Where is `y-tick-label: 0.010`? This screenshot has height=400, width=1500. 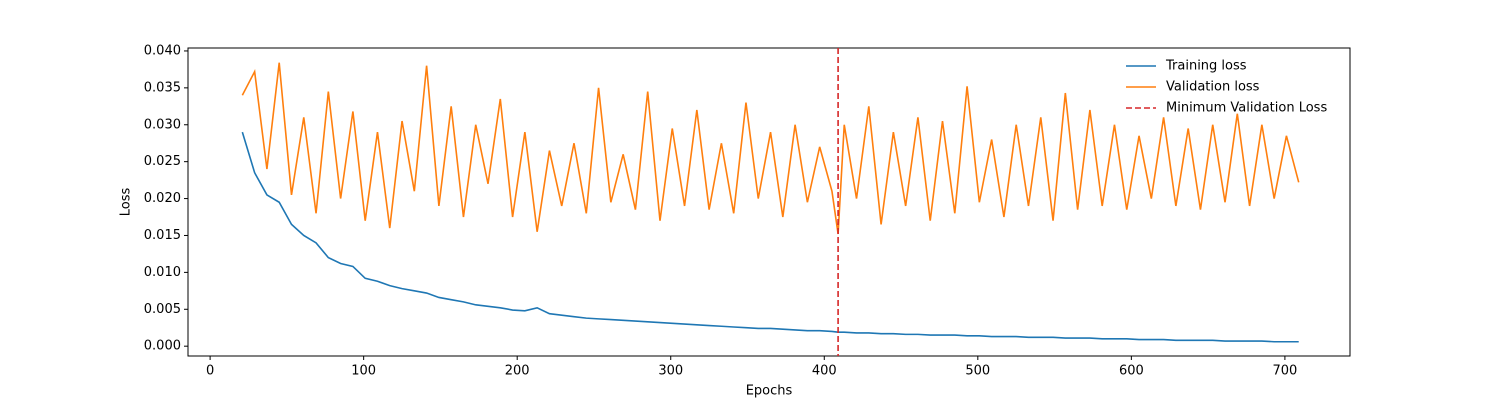 y-tick-label: 0.010 is located at coordinates (162, 272).